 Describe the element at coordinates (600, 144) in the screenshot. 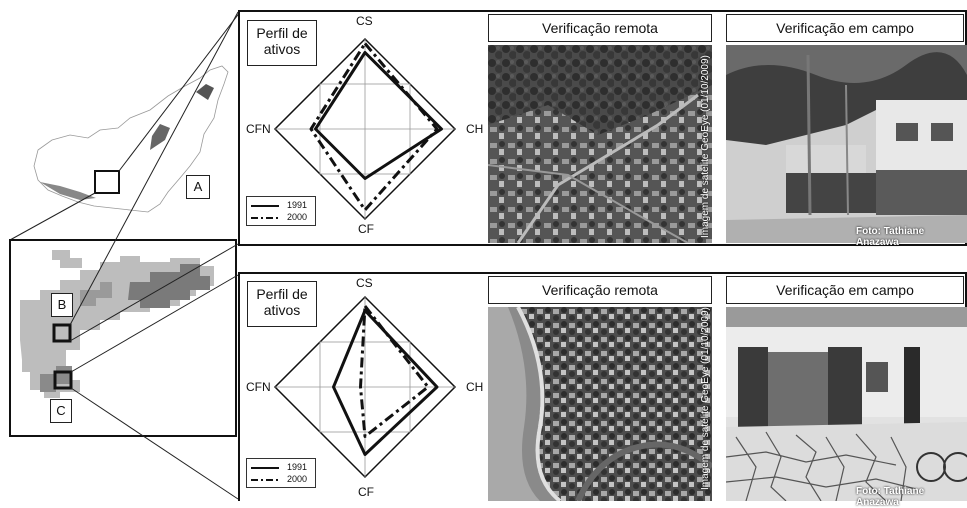

I see `satellite-image-b` at that location.